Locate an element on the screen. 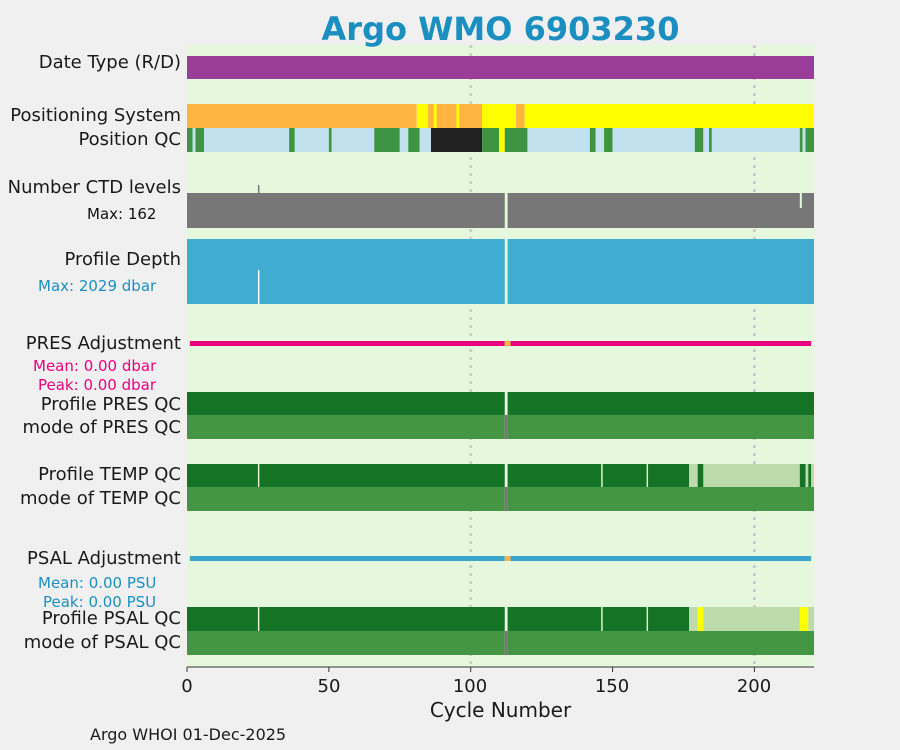 This screenshot has width=900, height=750. chart-title: Argo WMO 6903230 is located at coordinates (500, 29).